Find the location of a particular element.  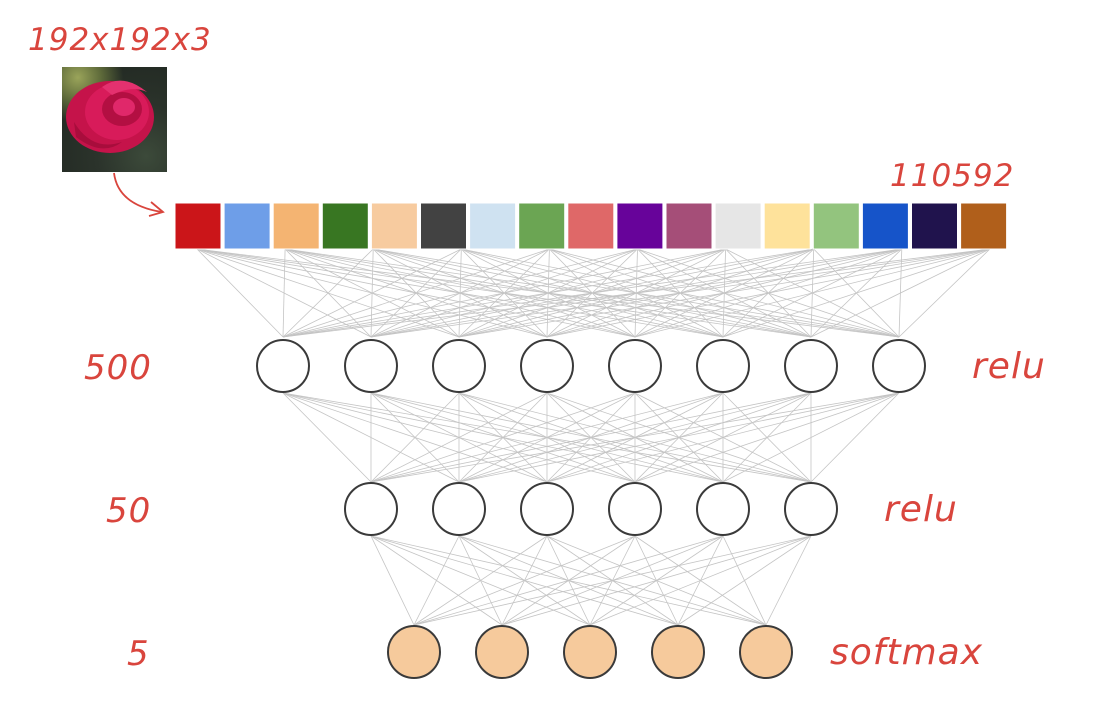

input-shape-label: 192x192x3 is located at coordinates (120, 40).